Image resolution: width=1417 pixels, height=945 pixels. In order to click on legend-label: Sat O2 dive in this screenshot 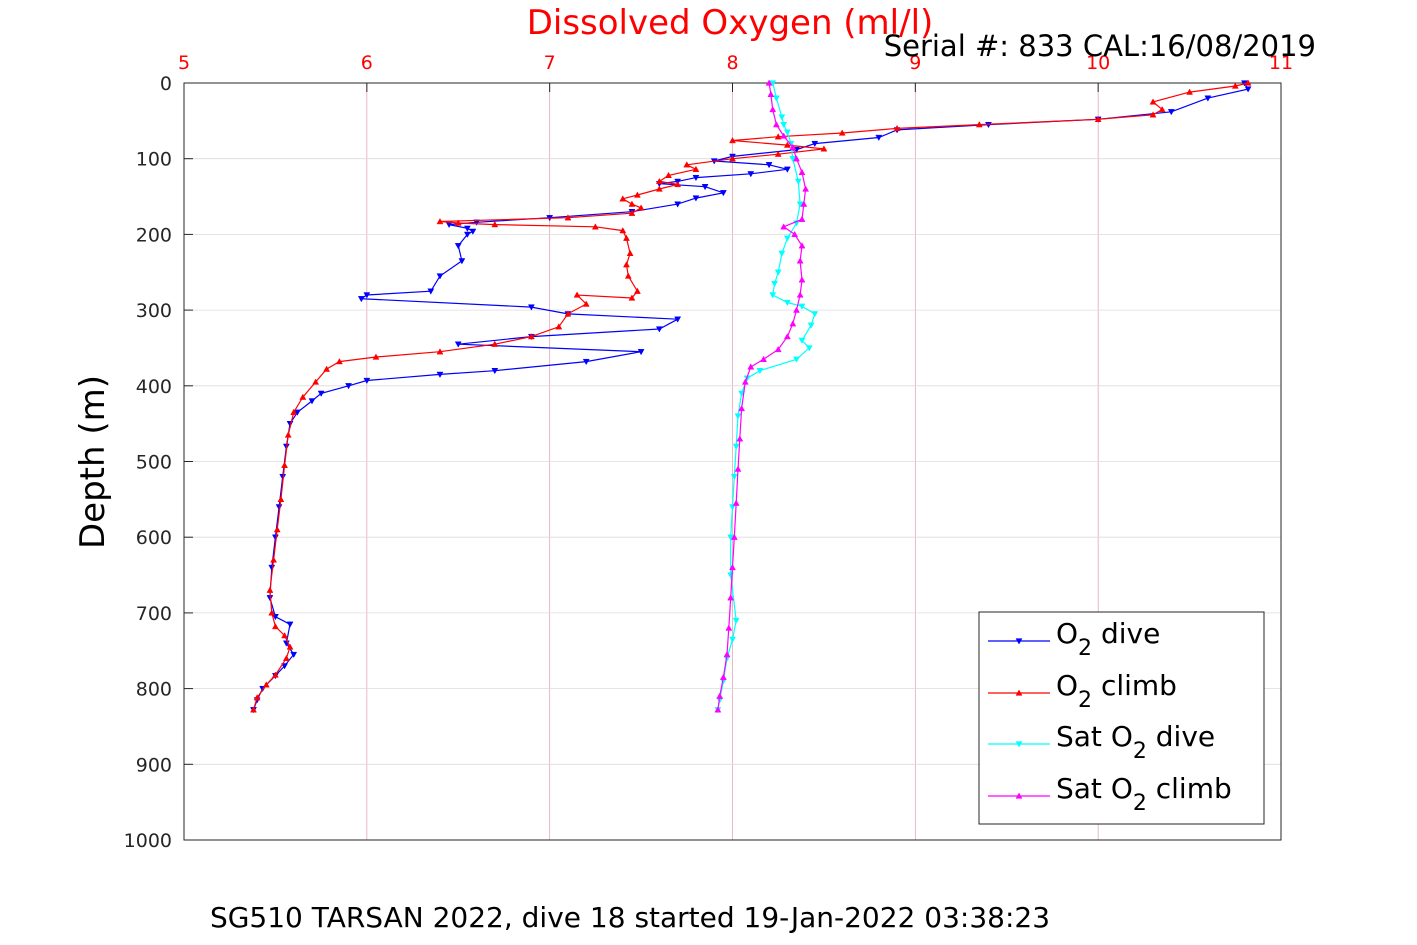, I will do `click(1135, 742)`.